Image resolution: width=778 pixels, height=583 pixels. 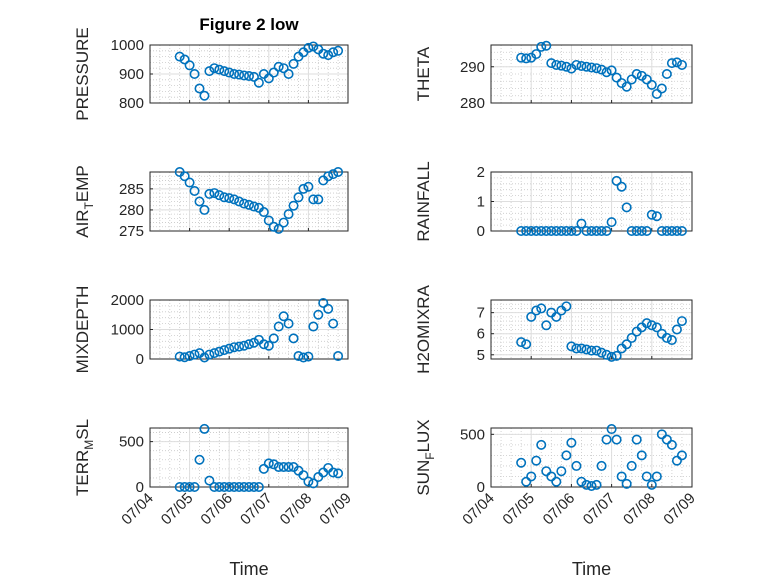 What do you see at coordinates (249, 24) in the screenshot?
I see `chart-title: Figure 2 low` at bounding box center [249, 24].